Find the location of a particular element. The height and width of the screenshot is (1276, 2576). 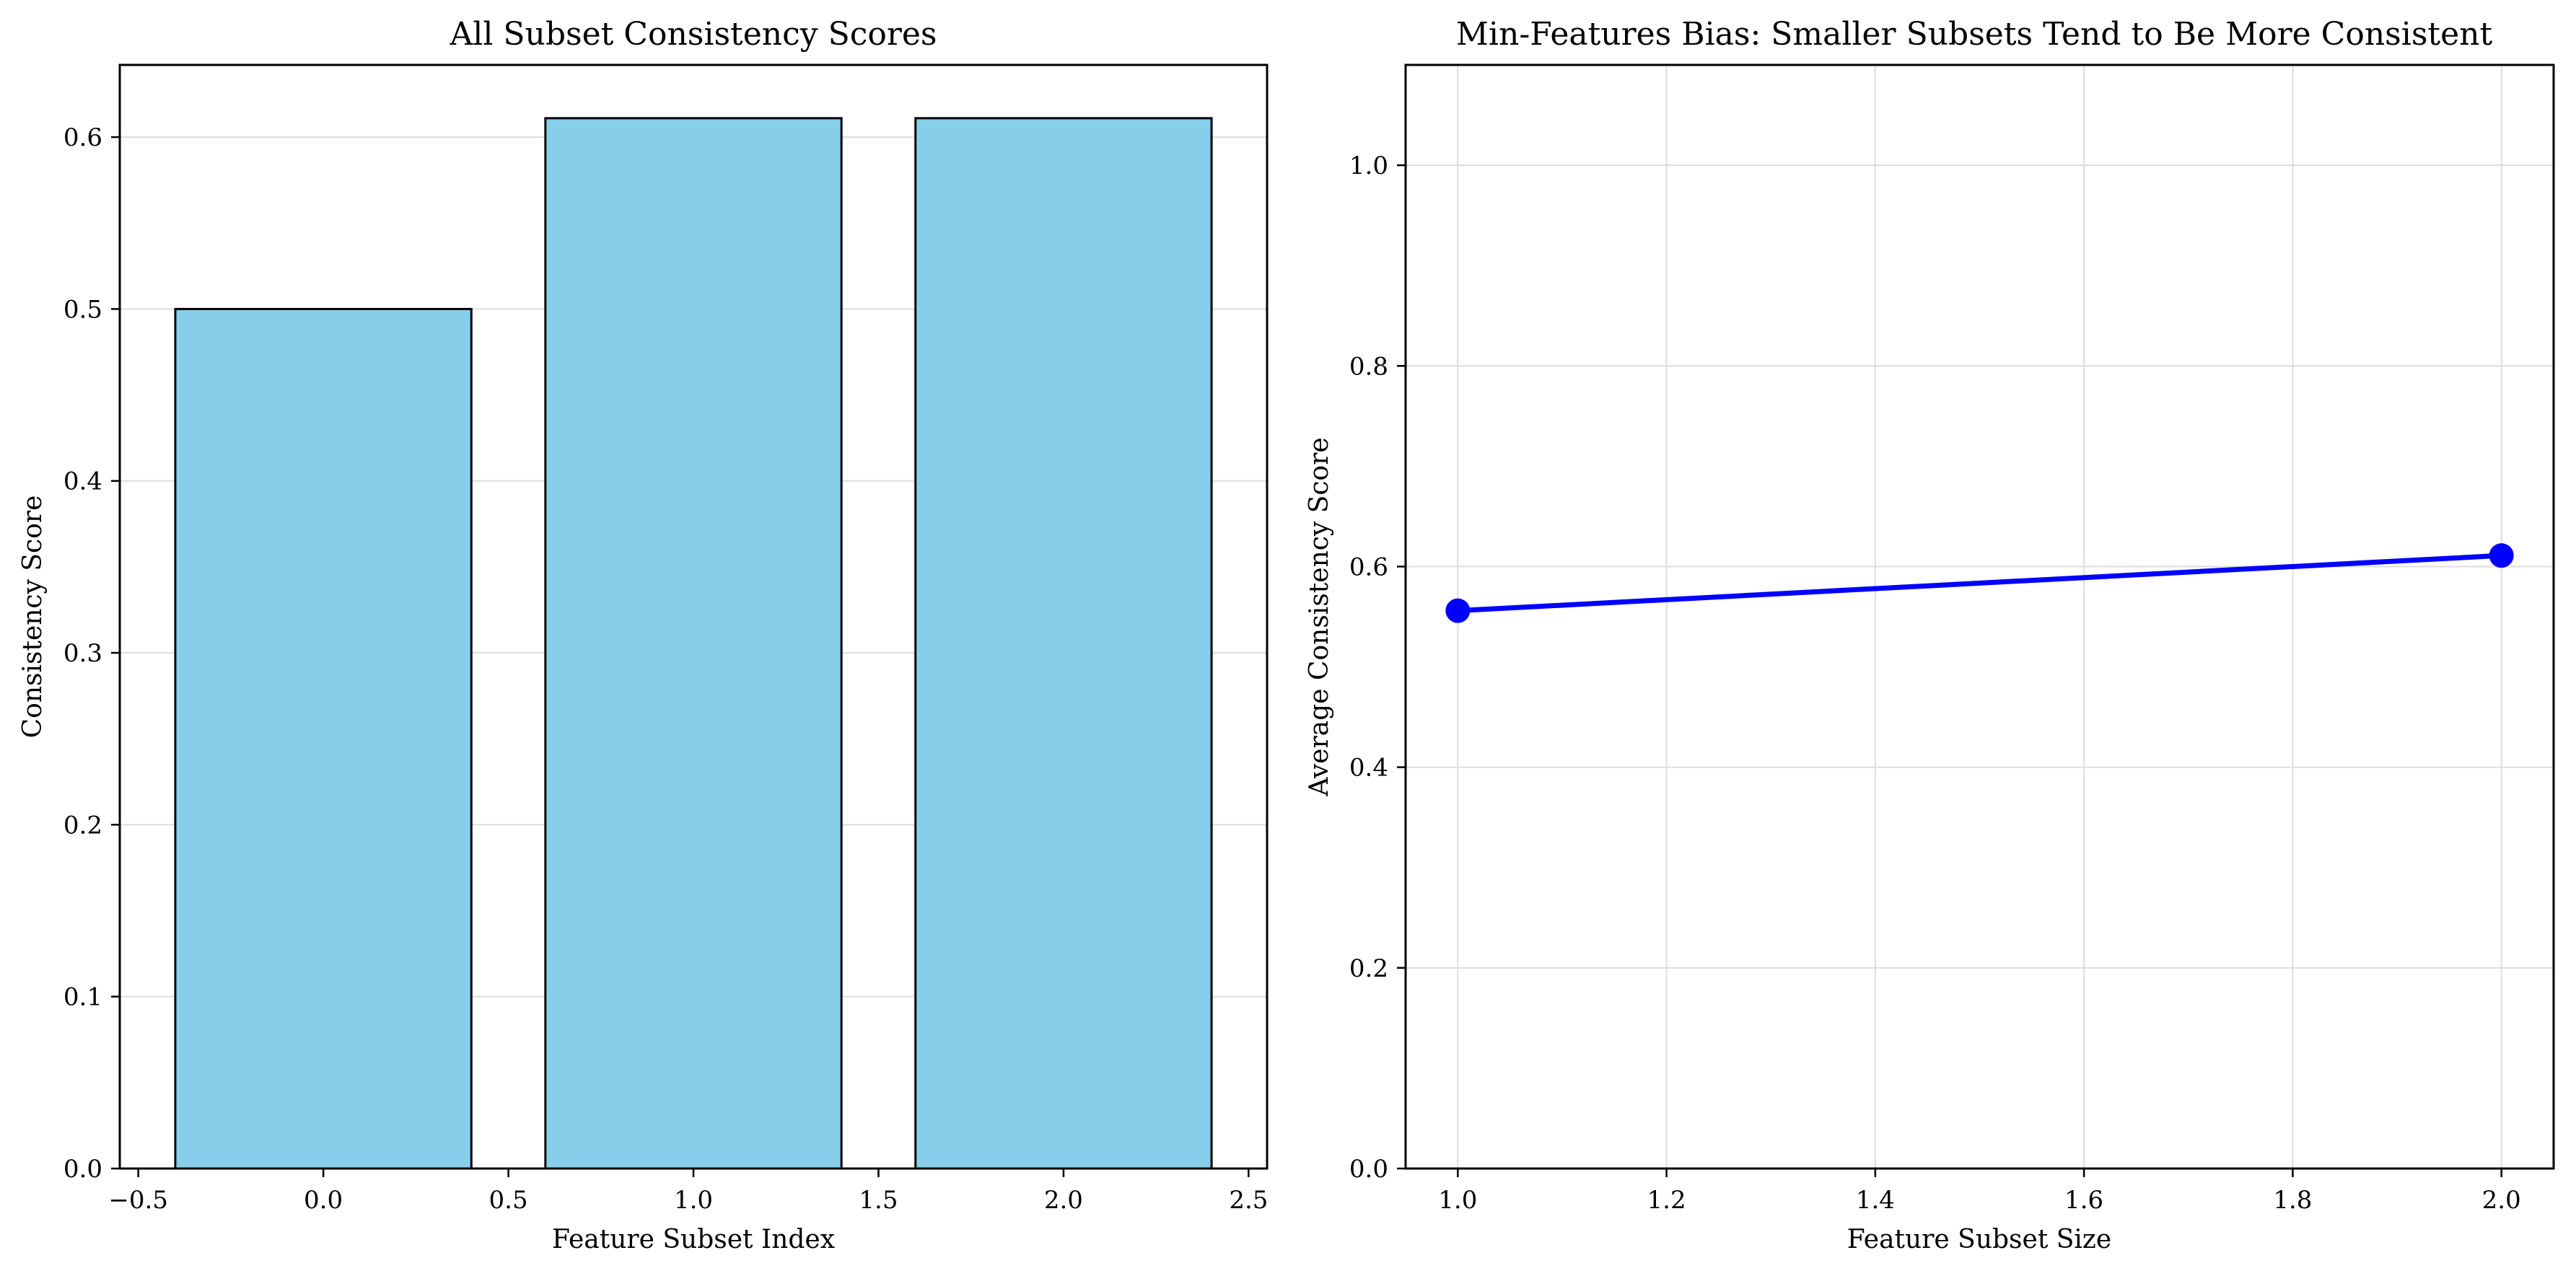

line-chart-x-axis-label: Feature Subset Size is located at coordinates (1979, 1240).